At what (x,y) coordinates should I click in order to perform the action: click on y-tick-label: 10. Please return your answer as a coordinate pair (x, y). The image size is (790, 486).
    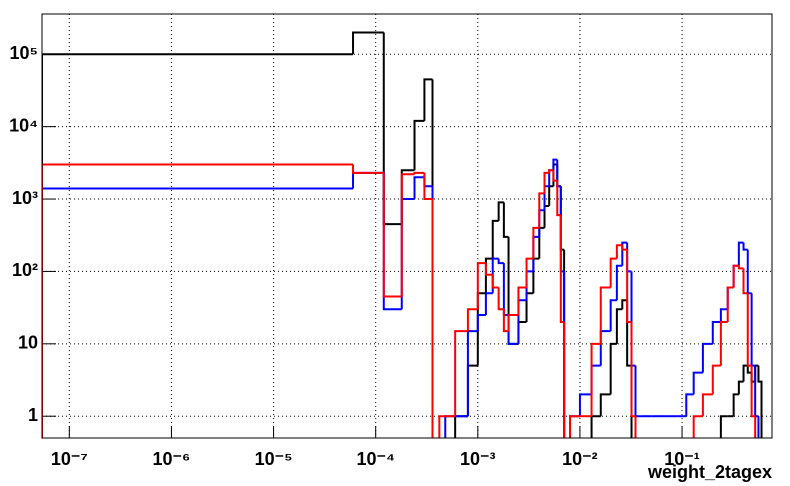
    Looking at the image, I should click on (28, 343).